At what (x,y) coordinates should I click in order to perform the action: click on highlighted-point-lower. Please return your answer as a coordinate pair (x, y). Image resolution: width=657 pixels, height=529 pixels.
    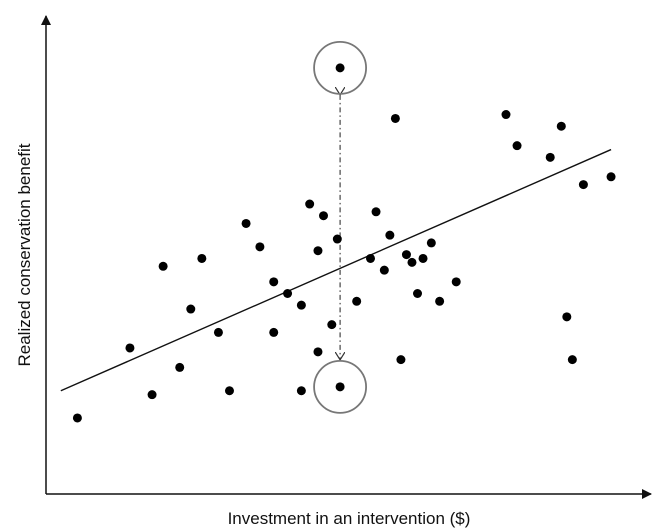
    Looking at the image, I should click on (340, 387).